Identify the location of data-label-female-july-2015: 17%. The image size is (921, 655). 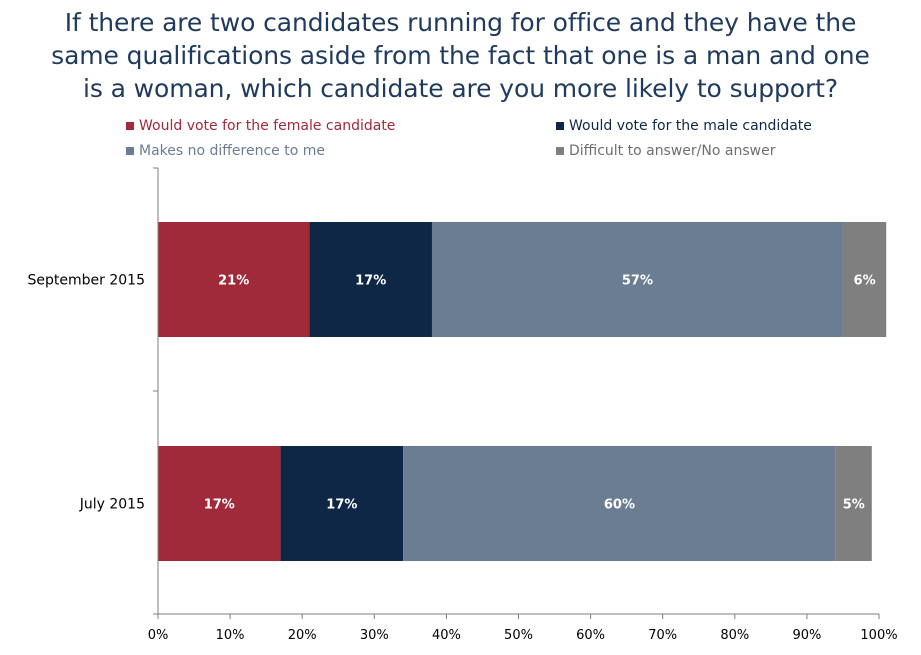
(219, 505).